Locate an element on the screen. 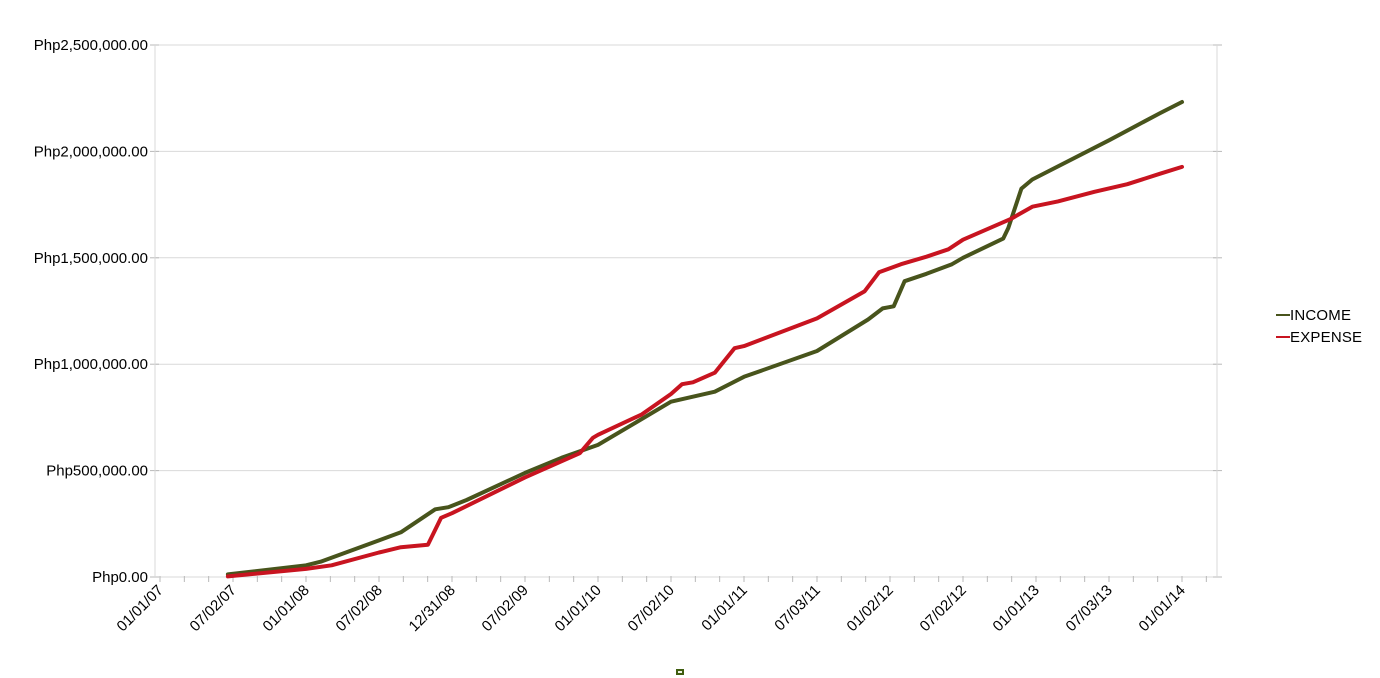 The width and height of the screenshot is (1380, 678). x-axis-label: 07/02/07 is located at coordinates (213, 608).